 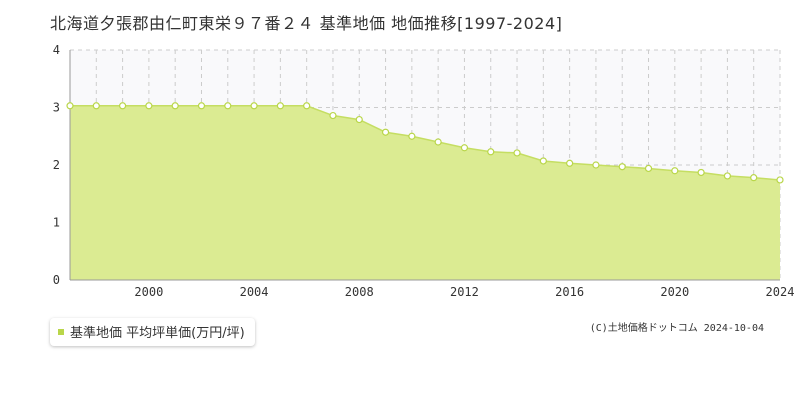 I want to click on y-tick-label: 0, so click(x=56, y=280).